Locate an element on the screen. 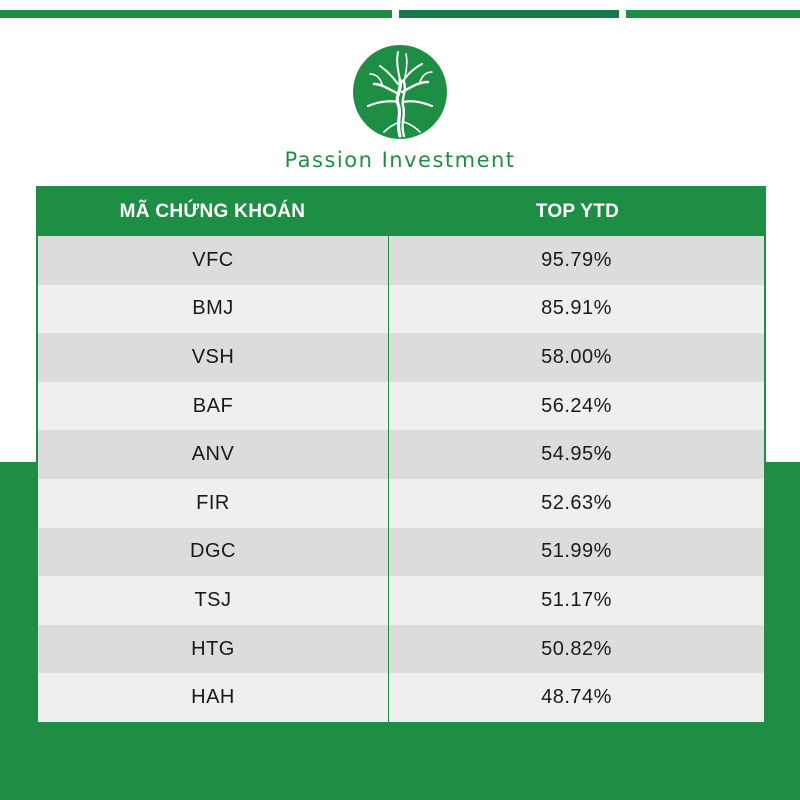  table-row: FIR 52.63% is located at coordinates (401, 503).